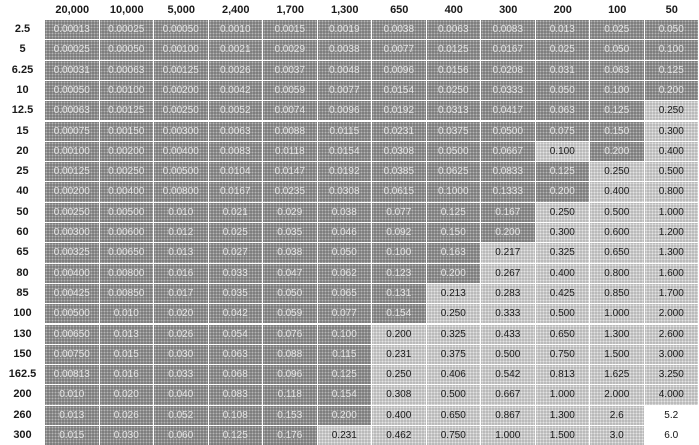 The image size is (699, 445). Describe the element at coordinates (617, 435) in the screenshot. I see `table-cell: 3.0` at that location.